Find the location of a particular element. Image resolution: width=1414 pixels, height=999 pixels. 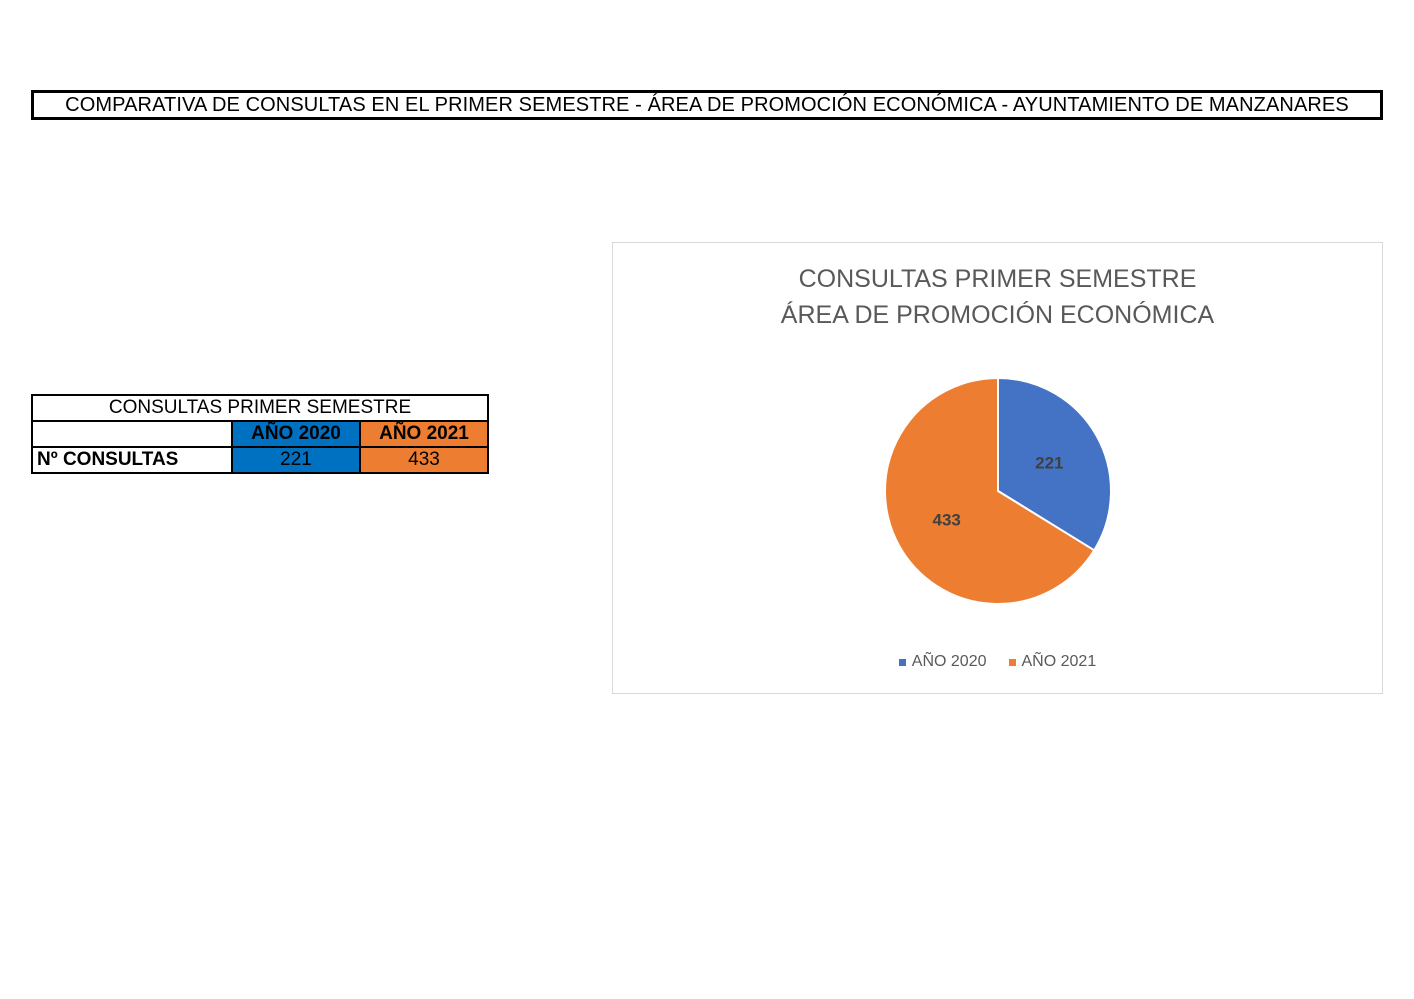

table-caption: CONSULTAS PRIMER SEMESTRE is located at coordinates (260, 408).